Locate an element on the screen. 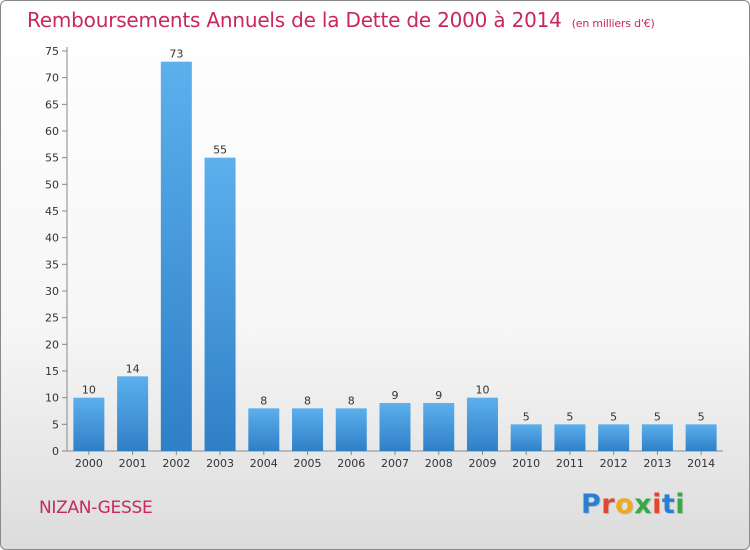  y-tick-label: 0 is located at coordinates (55, 451).